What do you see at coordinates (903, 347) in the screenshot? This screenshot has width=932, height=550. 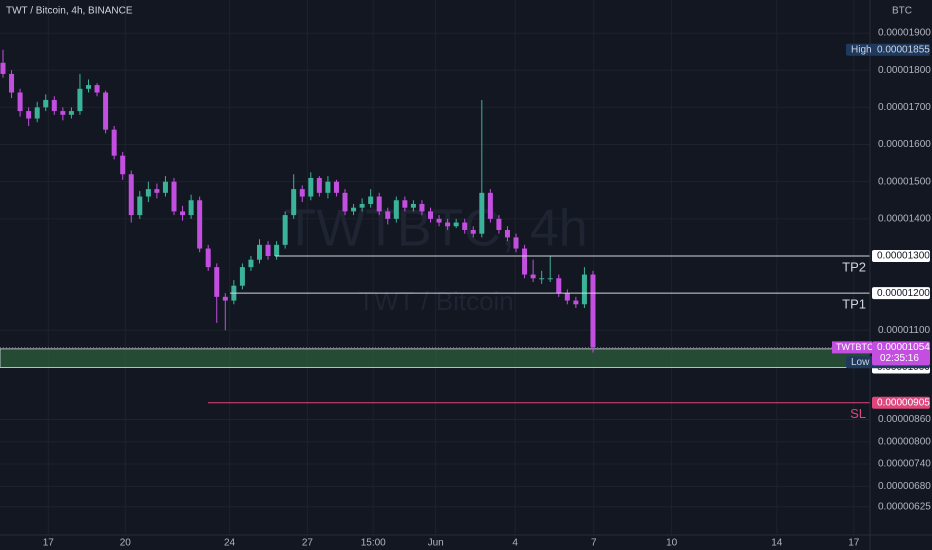 I see `last-price-label: 0.00001054` at bounding box center [903, 347].